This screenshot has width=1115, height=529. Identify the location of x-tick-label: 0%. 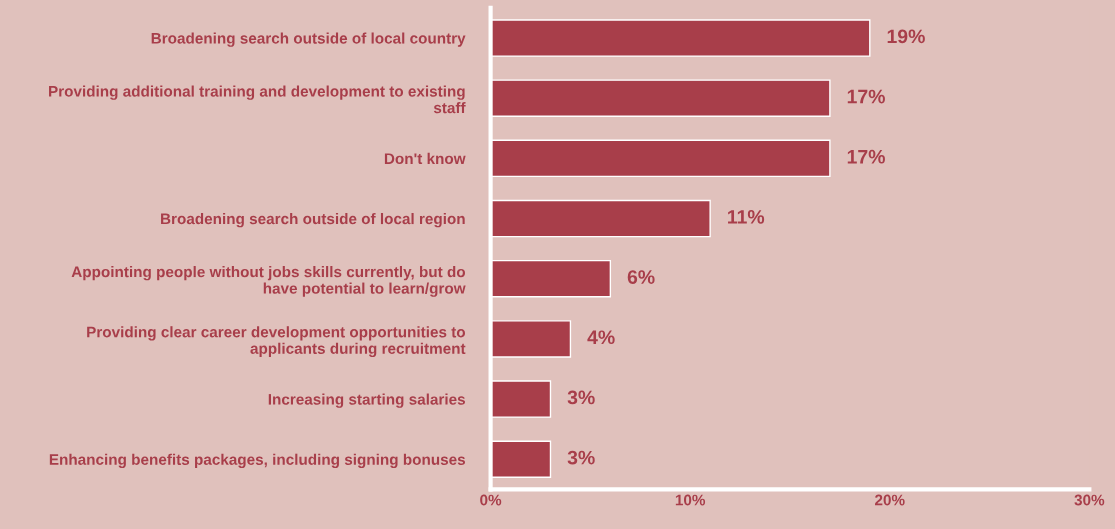
(491, 500).